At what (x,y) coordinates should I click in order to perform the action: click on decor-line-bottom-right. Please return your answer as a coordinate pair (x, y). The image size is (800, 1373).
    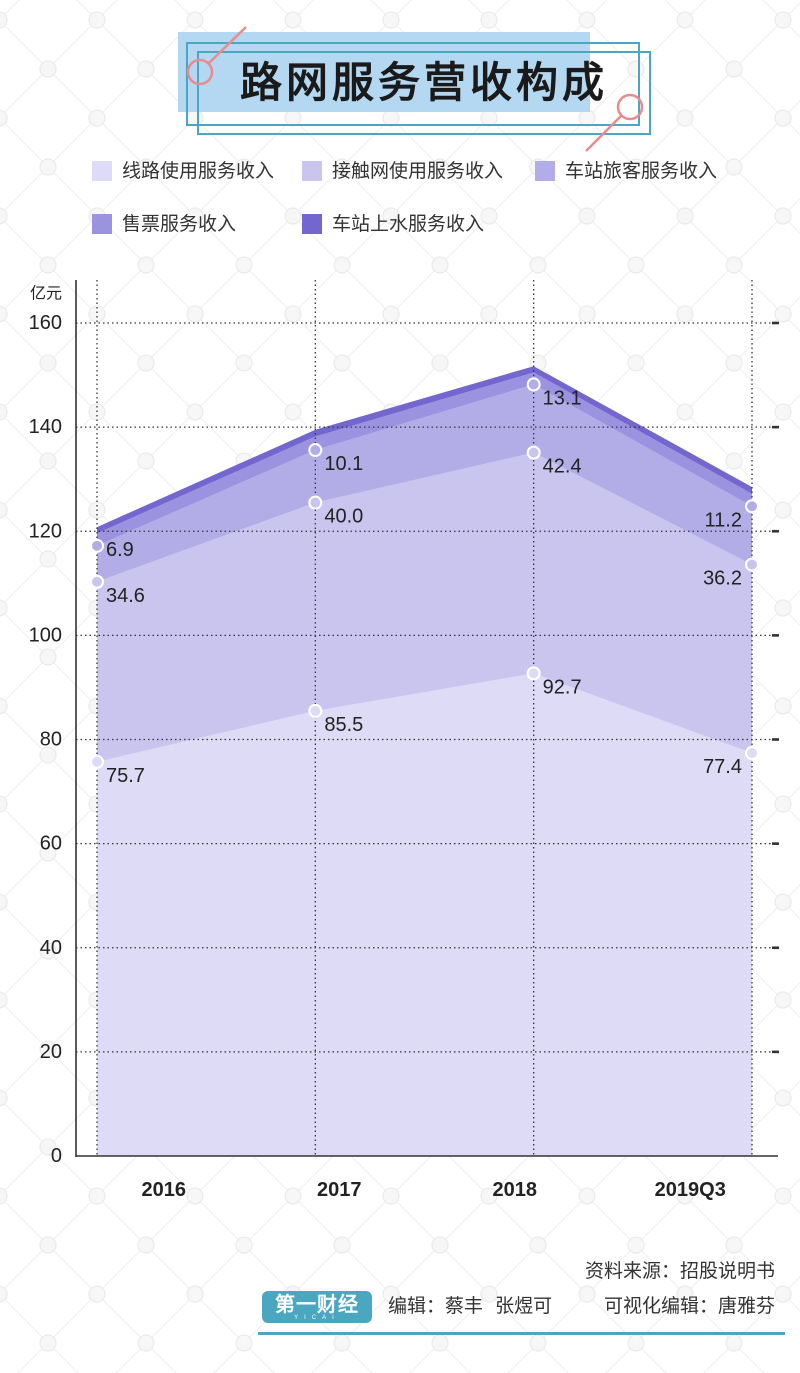
    Looking at the image, I should click on (603, 133).